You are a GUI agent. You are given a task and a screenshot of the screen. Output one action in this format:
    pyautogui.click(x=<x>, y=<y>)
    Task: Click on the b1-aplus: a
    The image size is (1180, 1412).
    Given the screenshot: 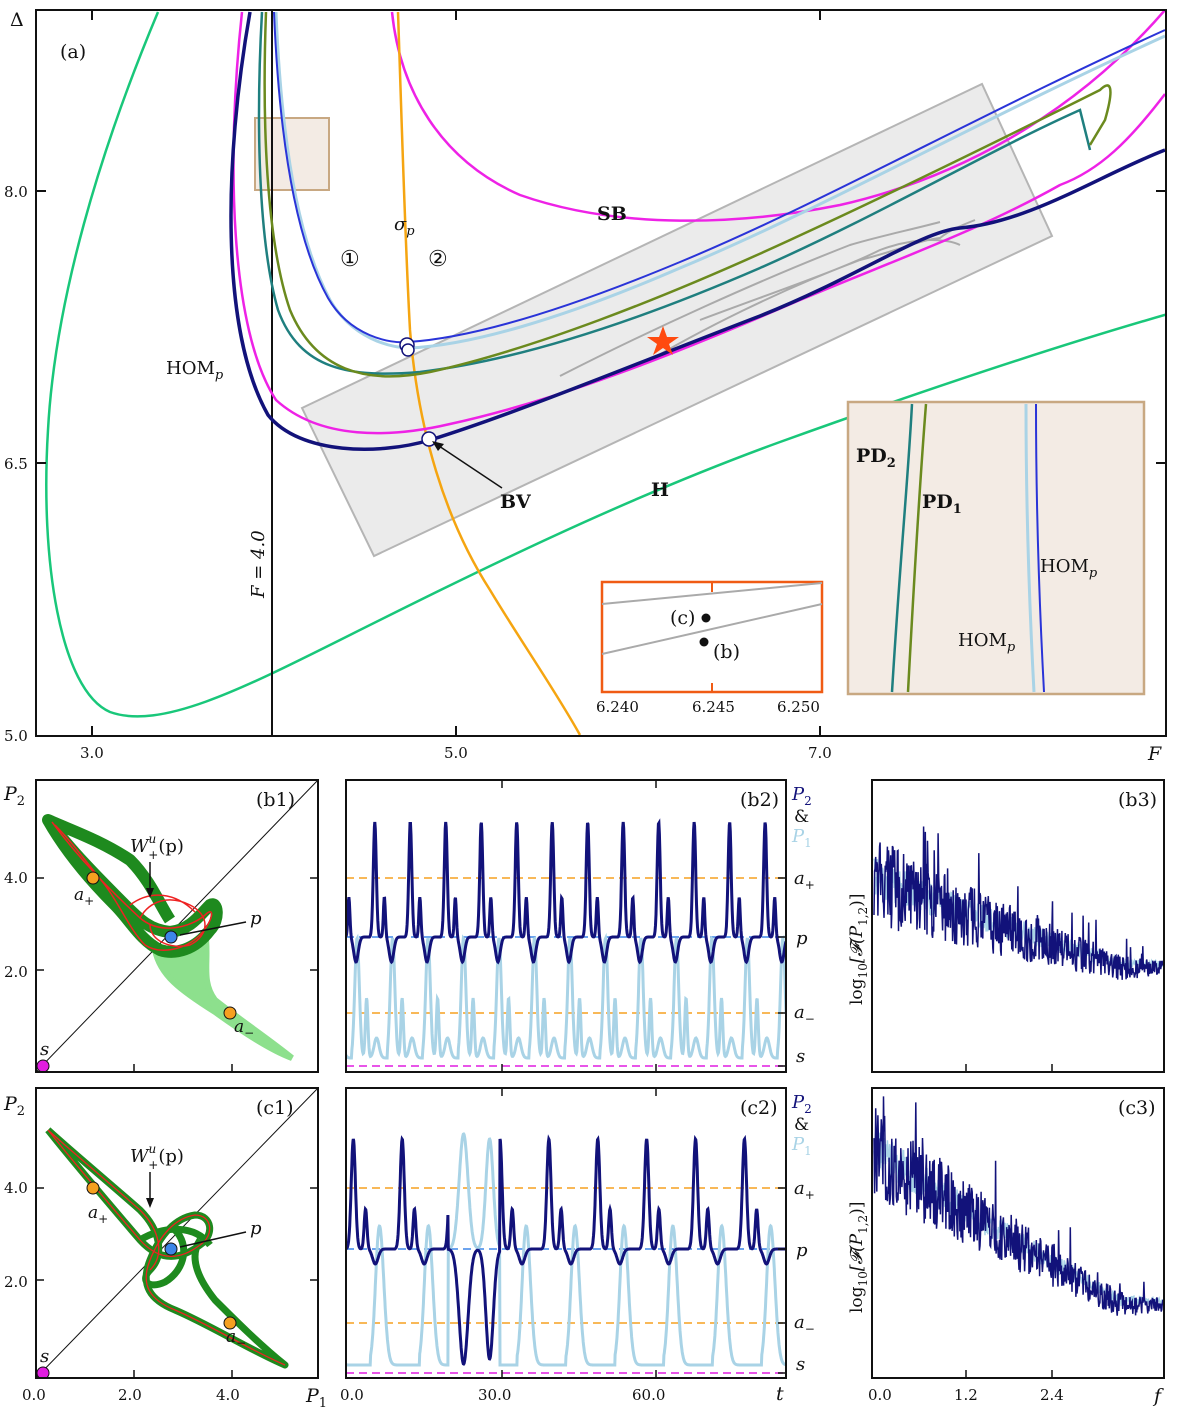 What is the action you would take?
    pyautogui.click(x=79, y=895)
    